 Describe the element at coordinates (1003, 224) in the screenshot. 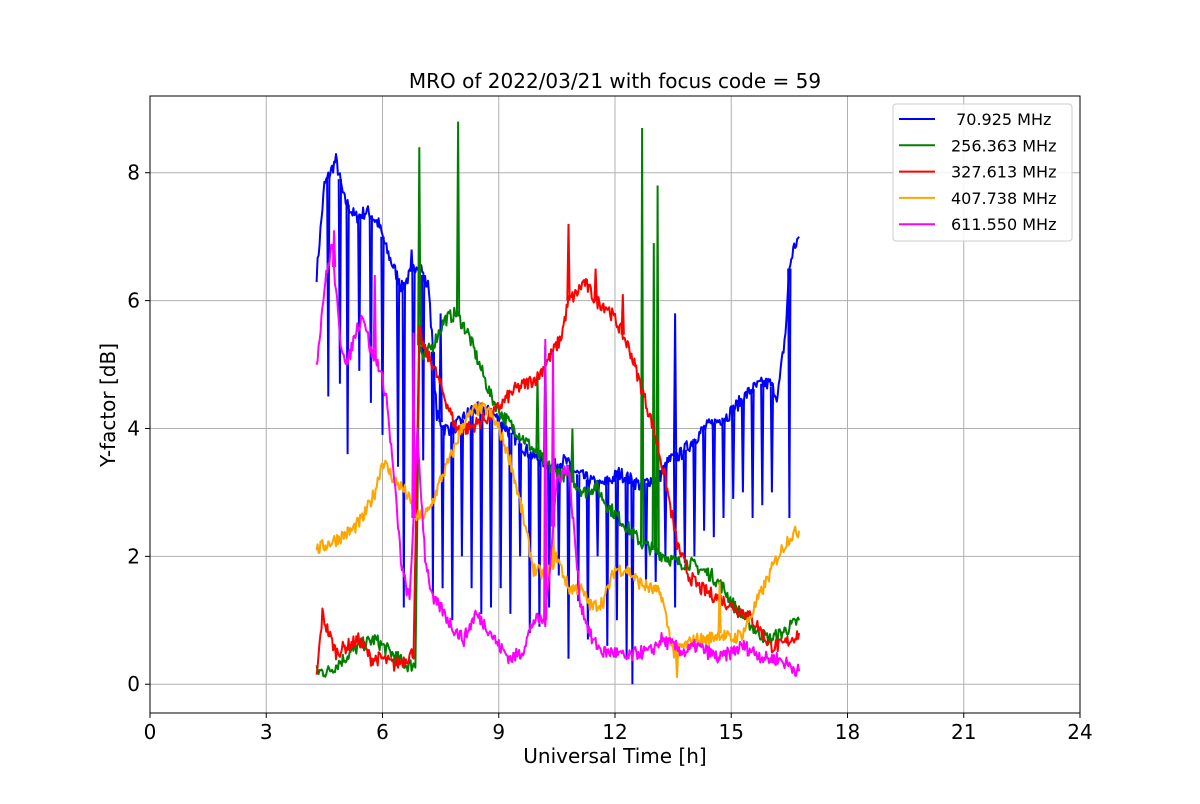

I see `legend-label: 611.550 MHz` at that location.